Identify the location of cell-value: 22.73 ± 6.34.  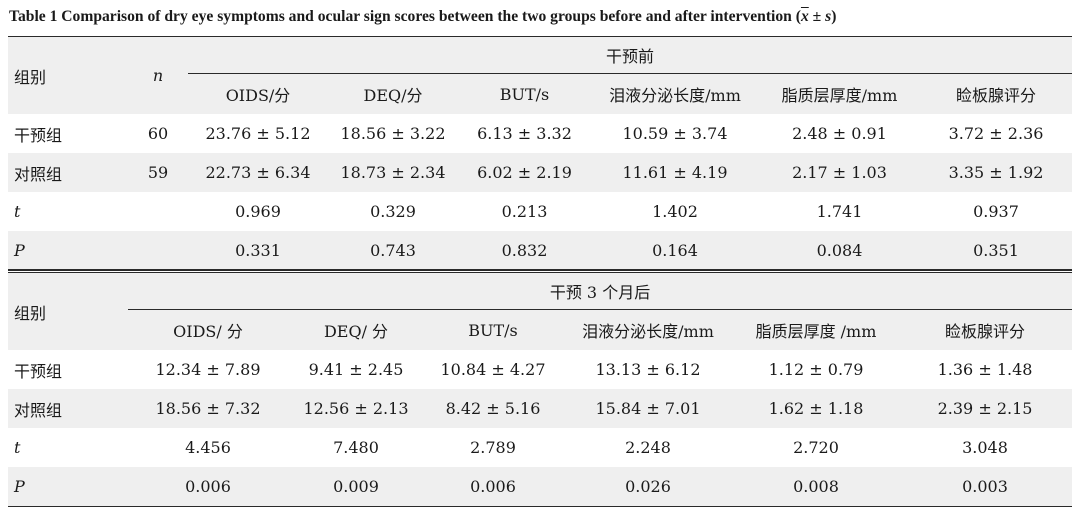
(258, 172).